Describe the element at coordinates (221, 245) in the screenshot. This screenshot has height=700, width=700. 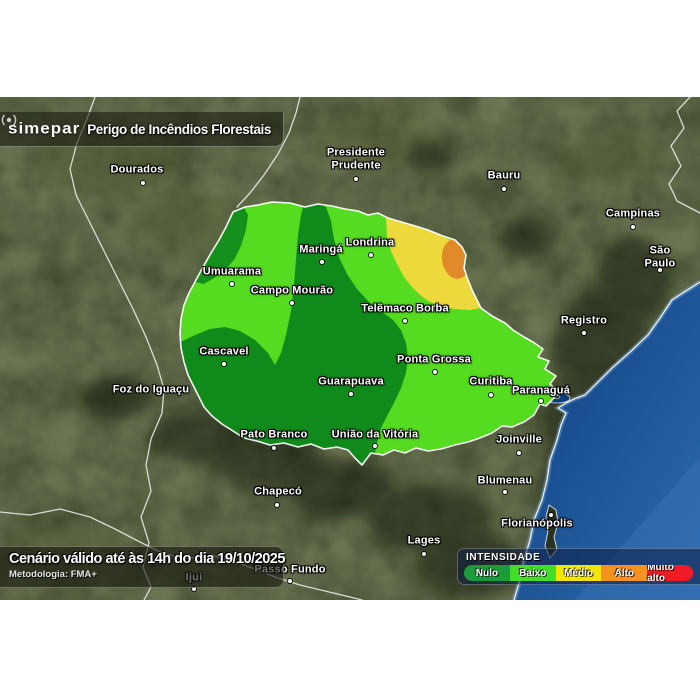
I see `zone-nulo-nw` at that location.